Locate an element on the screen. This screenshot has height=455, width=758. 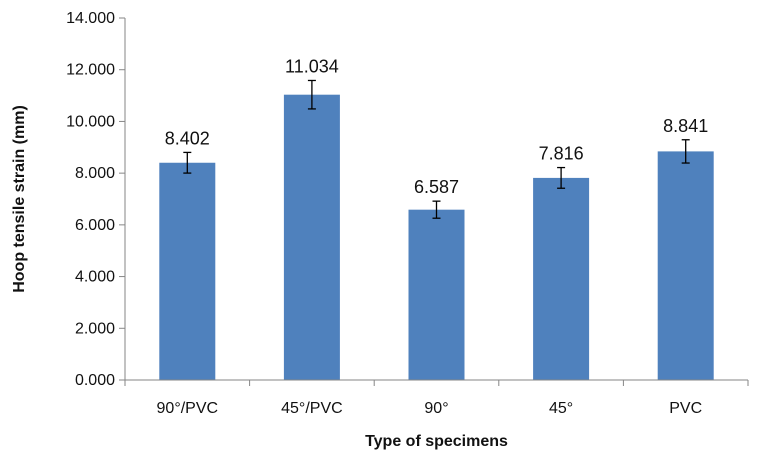
x-tick-label: 45° is located at coordinates (561, 408).